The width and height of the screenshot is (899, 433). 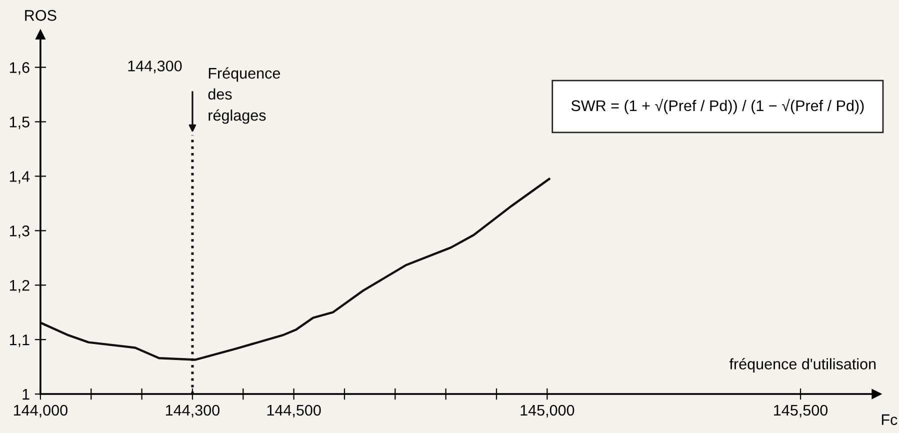 What do you see at coordinates (20, 232) in the screenshot?
I see `y-tick-label: 1,3` at bounding box center [20, 232].